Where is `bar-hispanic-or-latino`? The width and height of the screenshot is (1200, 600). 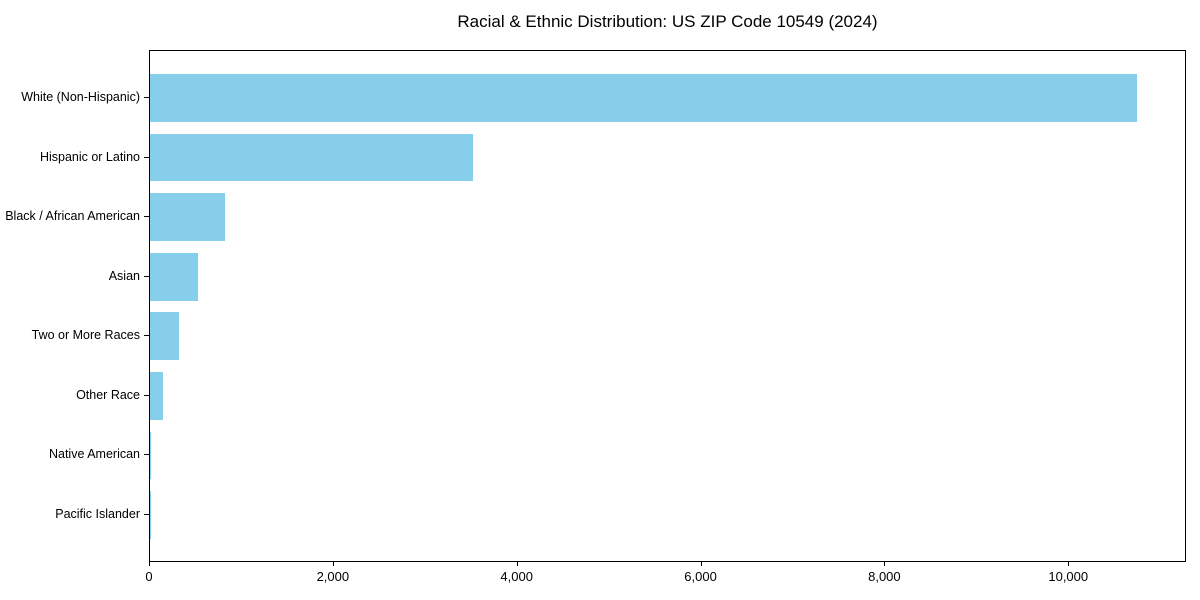
bar-hispanic-or-latino is located at coordinates (311, 157).